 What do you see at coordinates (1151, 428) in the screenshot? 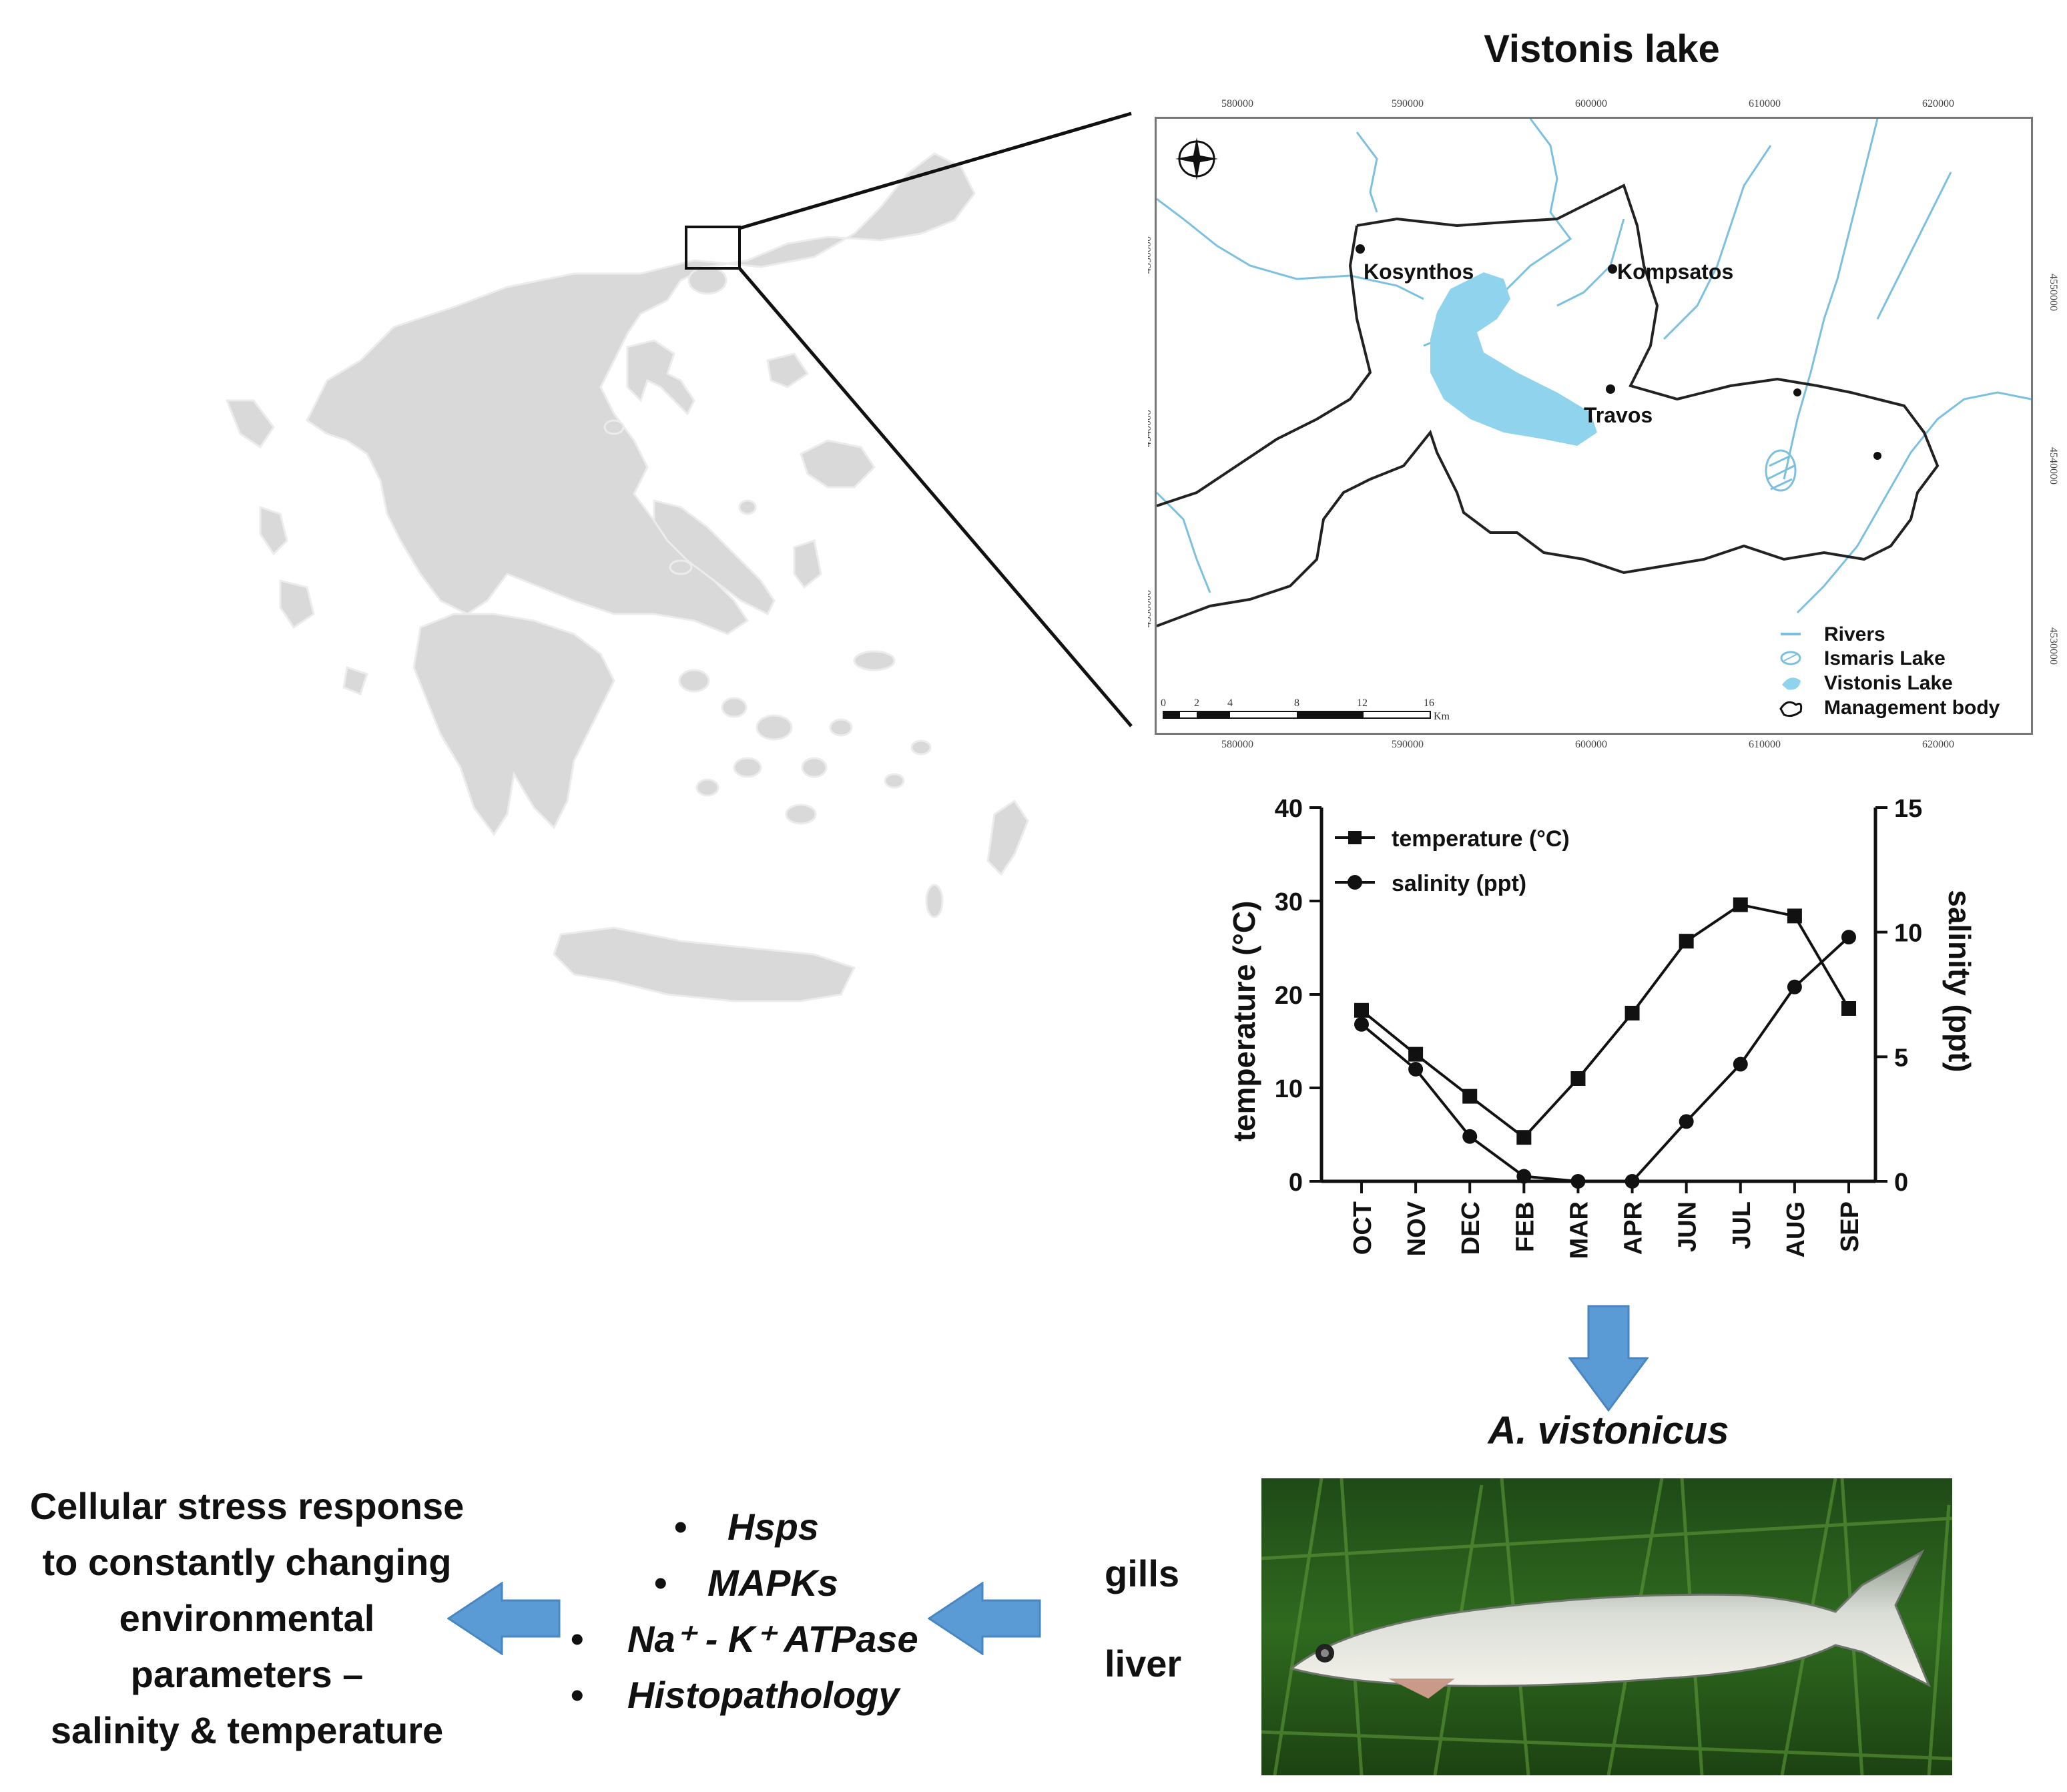
I see `svg-text: 4540000` at bounding box center [1151, 428].